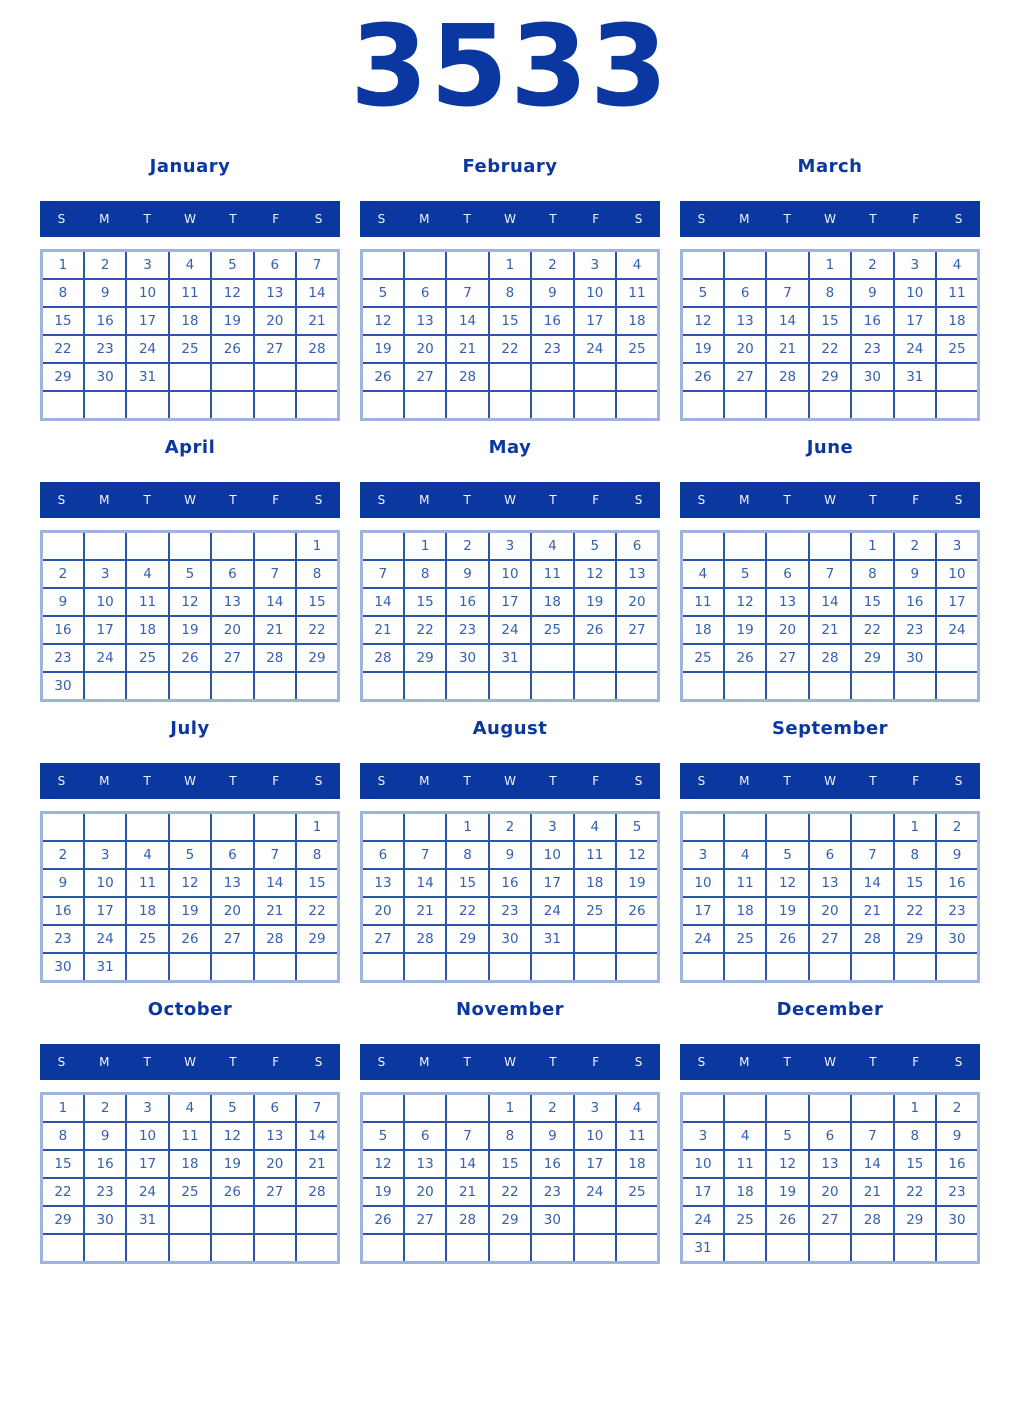 This screenshot has height=1418, width=1020. I want to click on date-cell: 3, so click(957, 546).